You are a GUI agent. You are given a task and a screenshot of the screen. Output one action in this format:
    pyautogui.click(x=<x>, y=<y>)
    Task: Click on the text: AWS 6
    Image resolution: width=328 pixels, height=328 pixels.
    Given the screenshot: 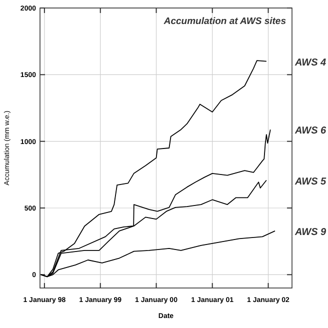 What is the action you would take?
    pyautogui.click(x=310, y=131)
    